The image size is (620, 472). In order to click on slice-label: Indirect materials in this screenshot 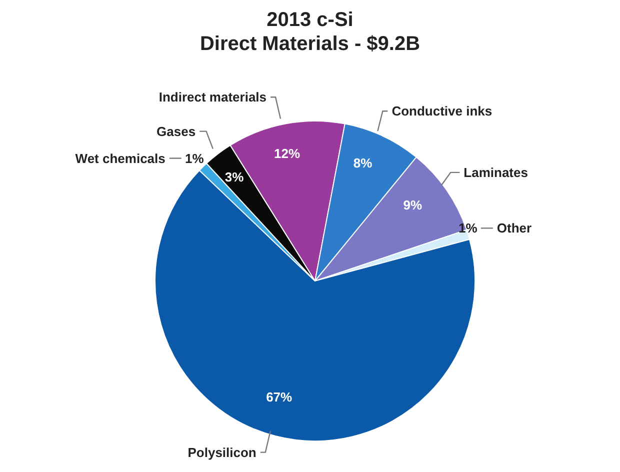, I will do `click(212, 97)`.